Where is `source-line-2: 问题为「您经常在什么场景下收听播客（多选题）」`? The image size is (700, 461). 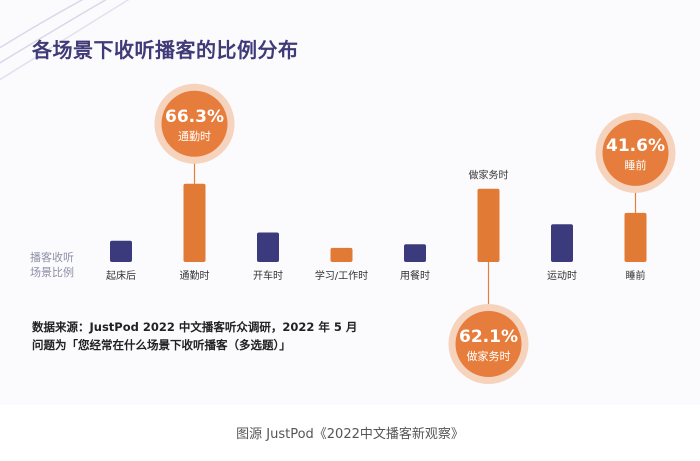 source-line-2: 问题为「您经常在什么场景下收听播客（多选题）」 is located at coordinates (161, 345).